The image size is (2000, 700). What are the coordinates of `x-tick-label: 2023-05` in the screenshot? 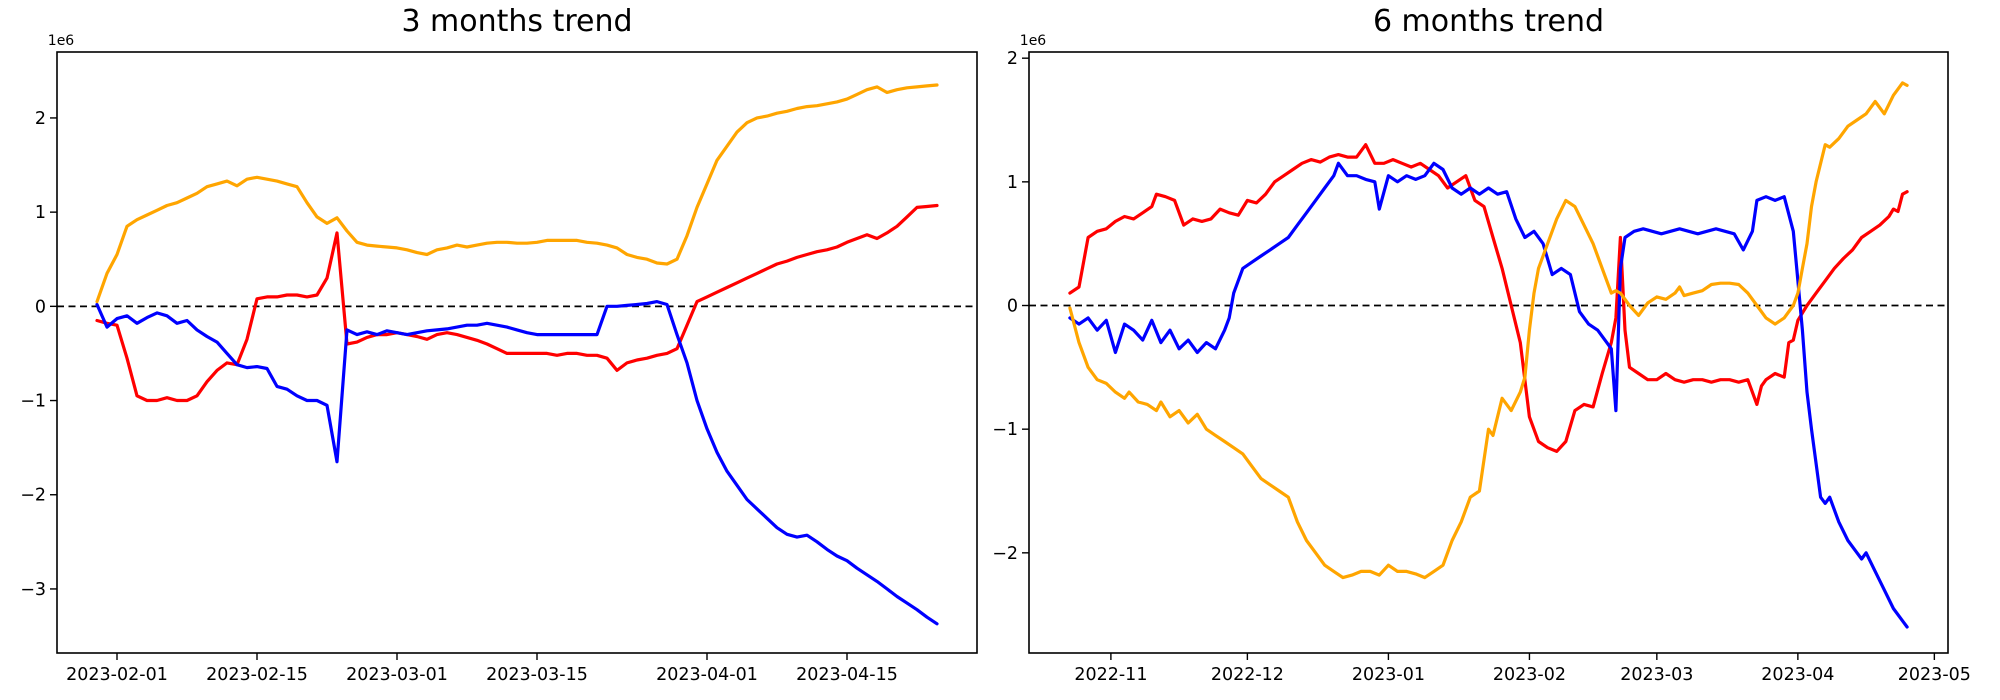 It's located at (1934, 675).